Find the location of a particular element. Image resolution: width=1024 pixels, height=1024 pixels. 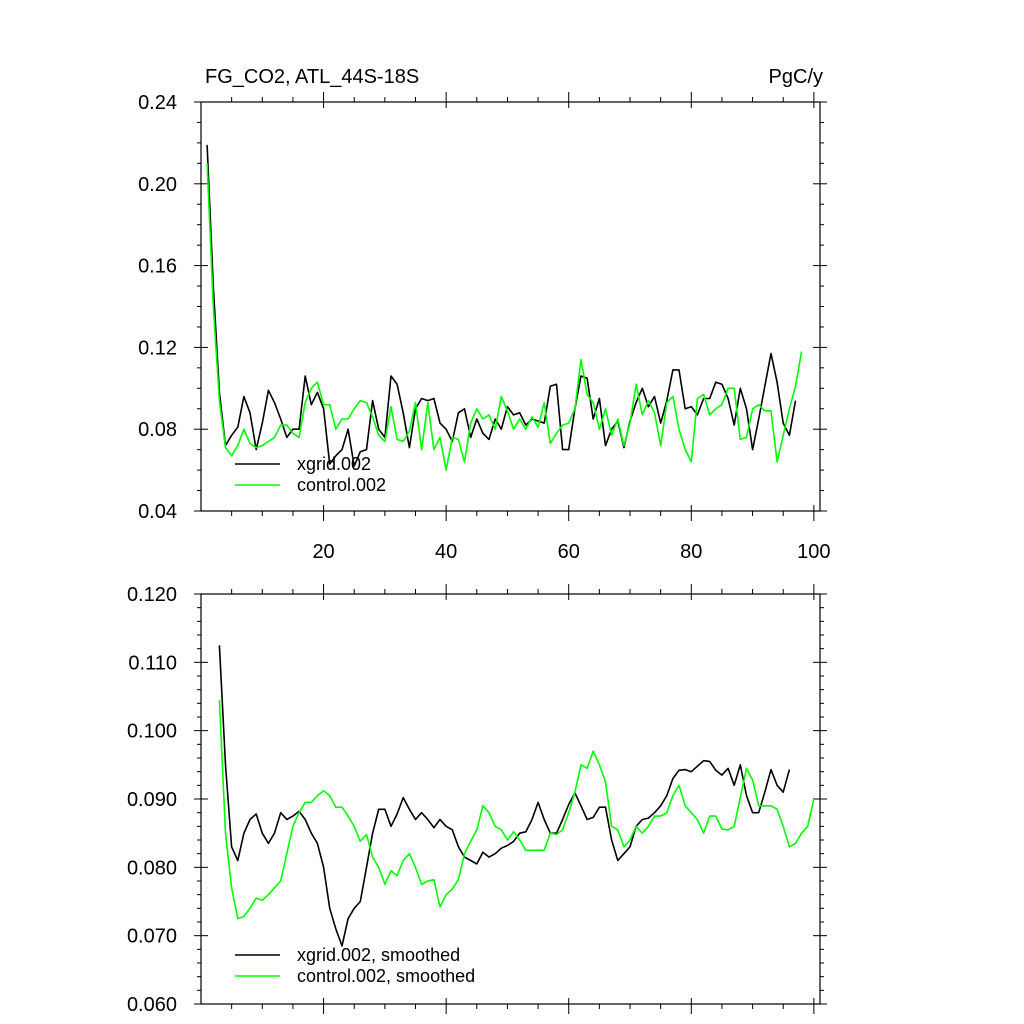

y-tick-label: 0.080 is located at coordinates (152, 868).